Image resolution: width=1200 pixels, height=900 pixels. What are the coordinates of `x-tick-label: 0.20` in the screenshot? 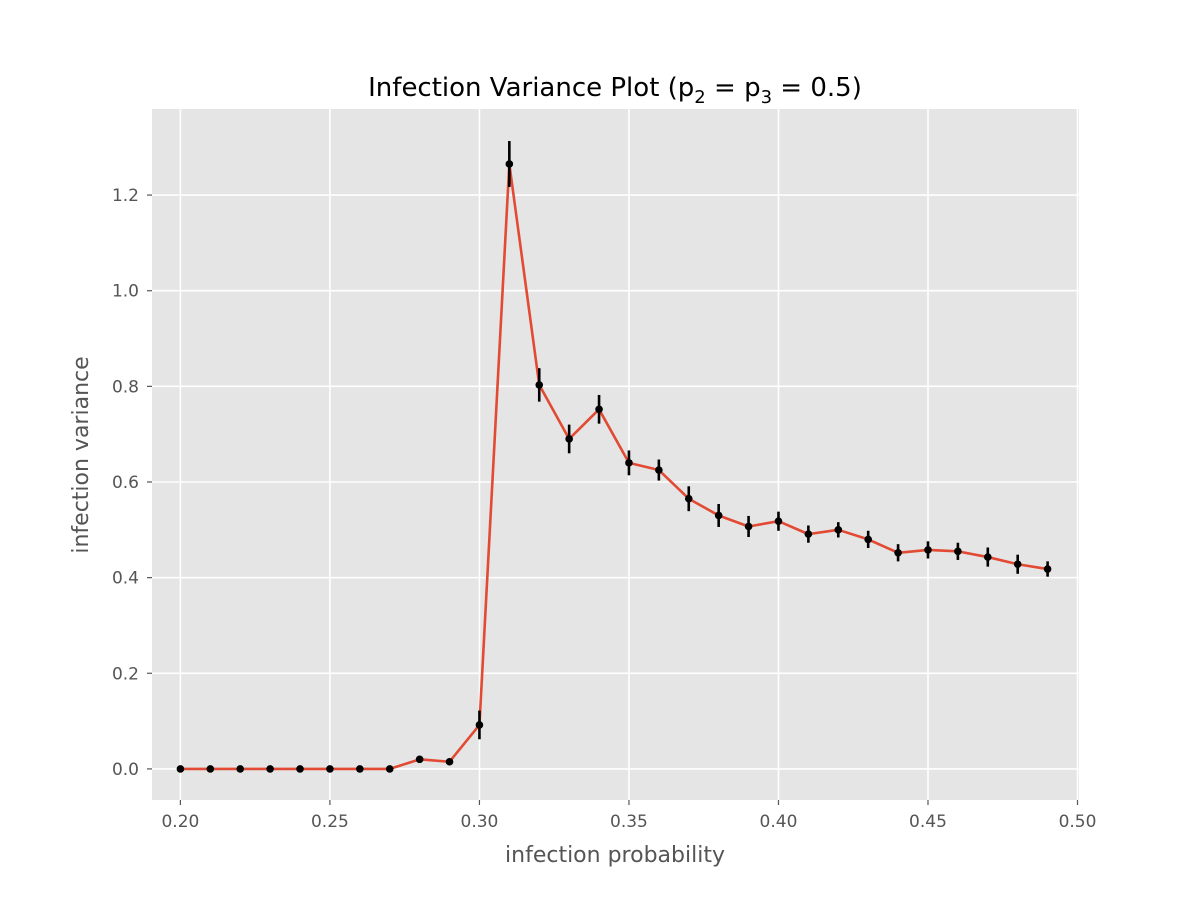 It's located at (180, 822).